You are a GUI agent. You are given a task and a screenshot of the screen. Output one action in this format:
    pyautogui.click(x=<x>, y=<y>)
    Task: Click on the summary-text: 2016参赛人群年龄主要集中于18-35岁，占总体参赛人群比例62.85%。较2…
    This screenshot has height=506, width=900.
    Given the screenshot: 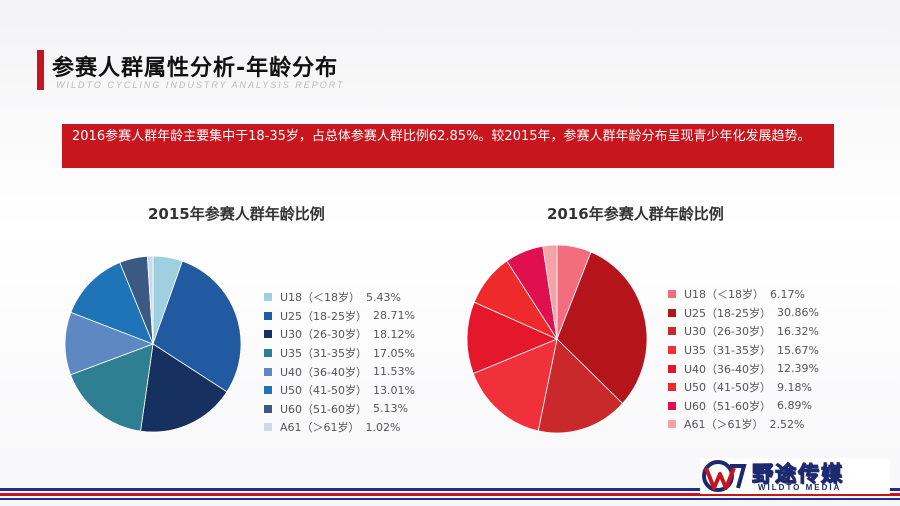 What is the action you would take?
    pyautogui.click(x=441, y=136)
    